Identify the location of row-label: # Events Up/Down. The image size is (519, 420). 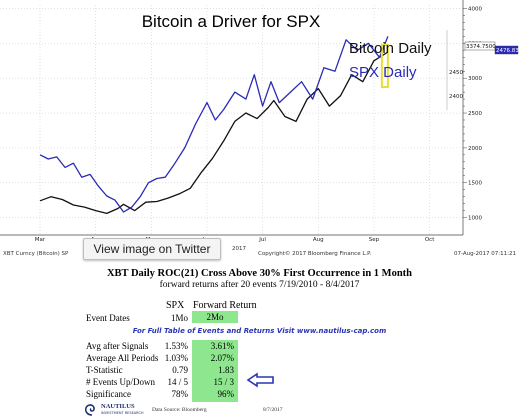
(120, 382).